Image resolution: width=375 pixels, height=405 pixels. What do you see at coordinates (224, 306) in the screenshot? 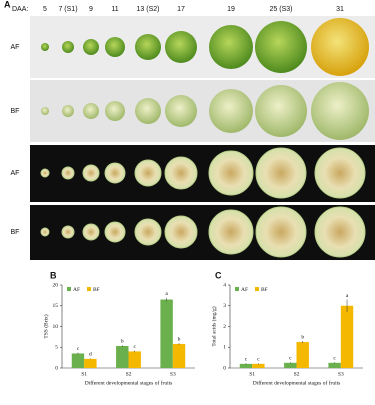
I see `y-tick-label: 3` at bounding box center [224, 306].